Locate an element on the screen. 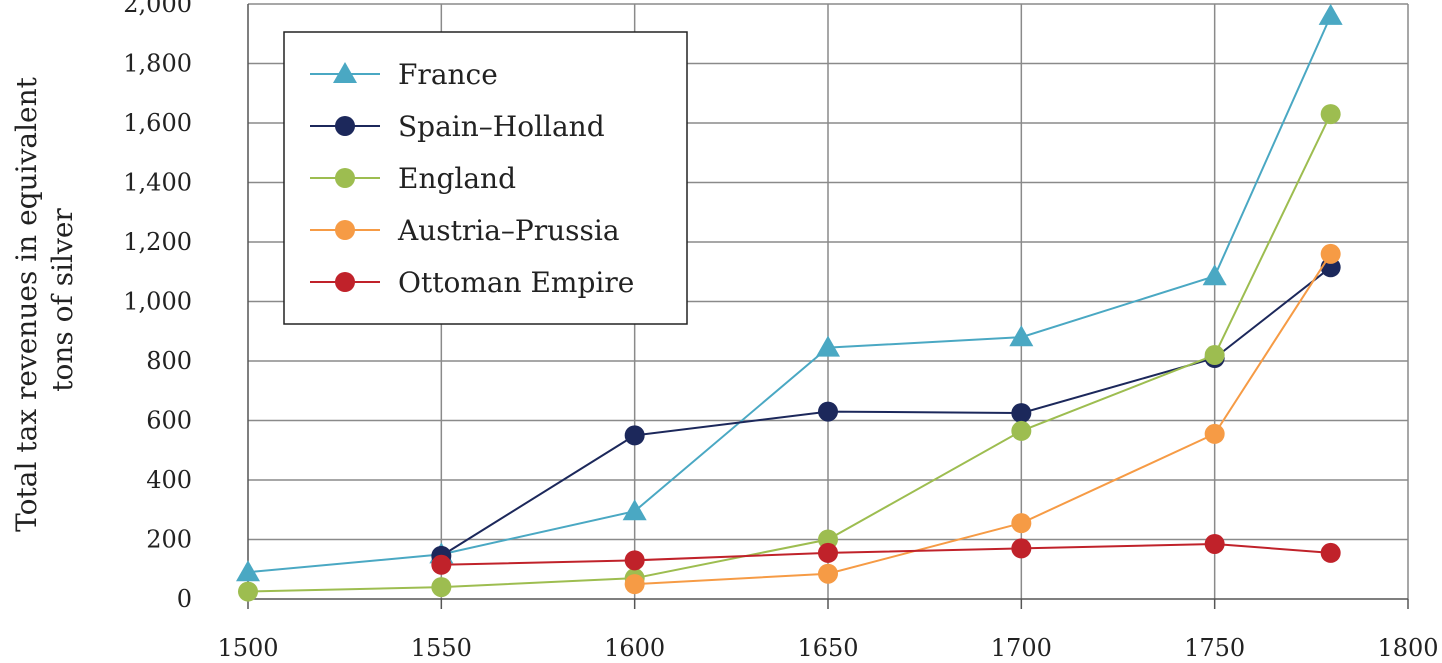 This screenshot has width=1442, height=663. x-tick-label: 1750 is located at coordinates (1214, 648).